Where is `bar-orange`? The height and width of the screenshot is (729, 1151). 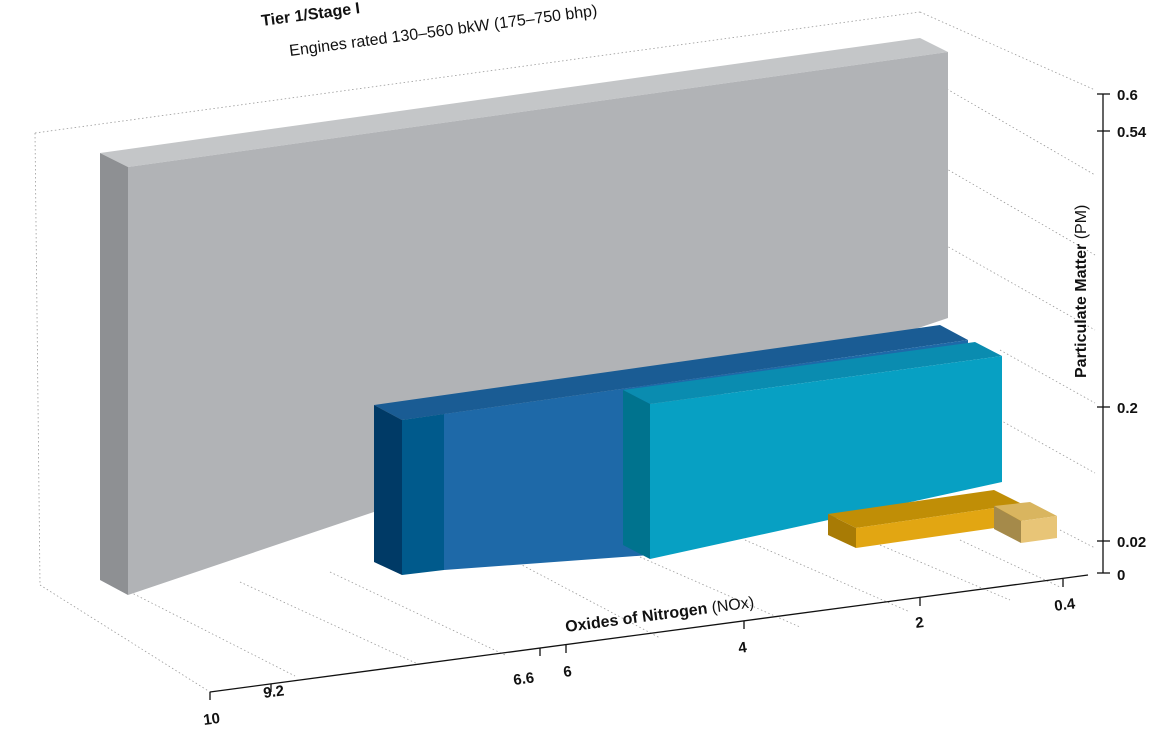 bar-orange is located at coordinates (925, 519).